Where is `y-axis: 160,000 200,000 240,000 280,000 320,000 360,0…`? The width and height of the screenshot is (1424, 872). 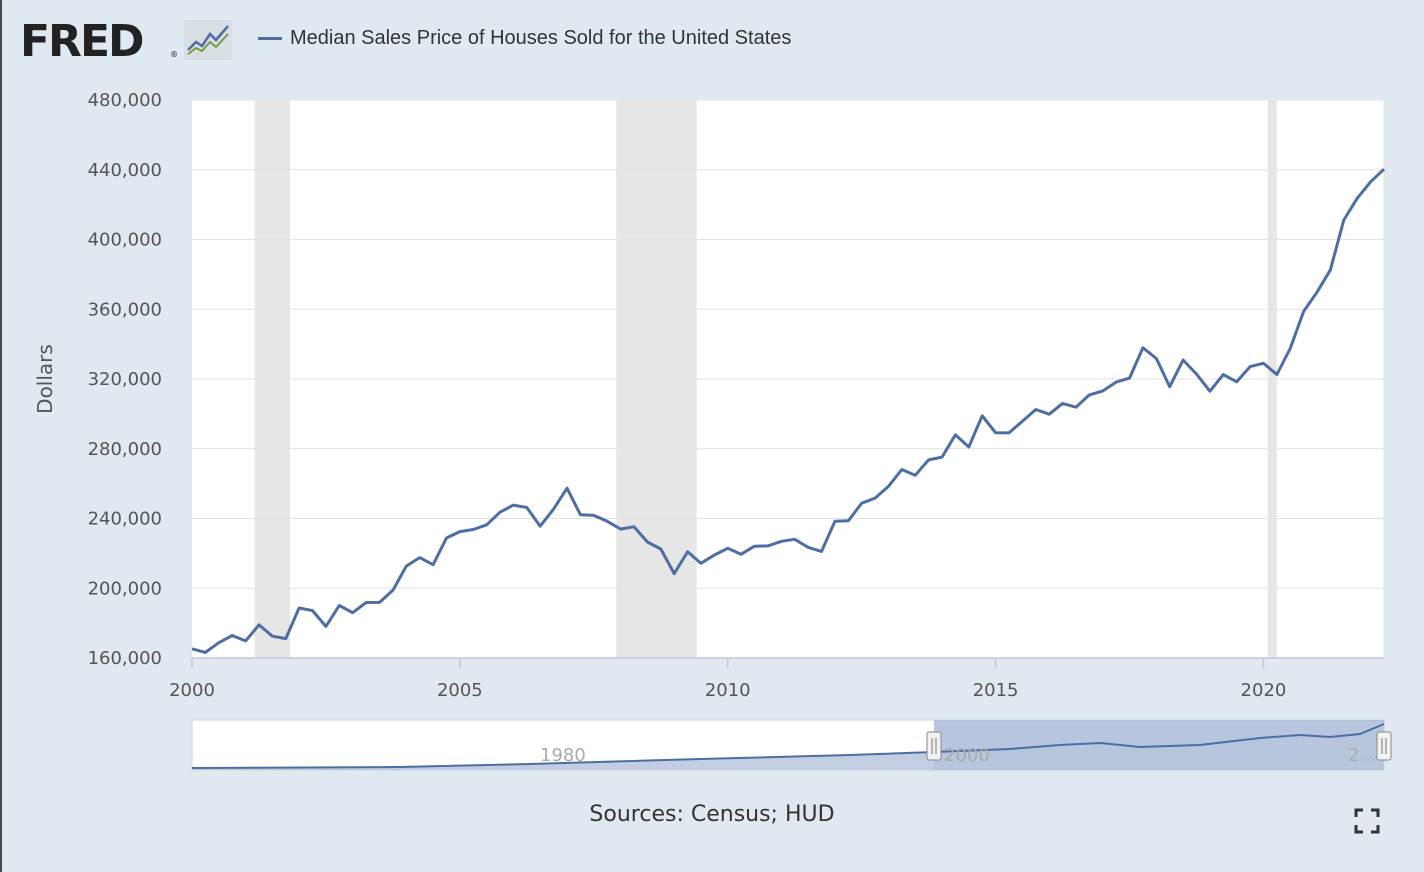
y-axis: 160,000 200,000 240,000 280,000 320,000 360,0… is located at coordinates (125, 379).